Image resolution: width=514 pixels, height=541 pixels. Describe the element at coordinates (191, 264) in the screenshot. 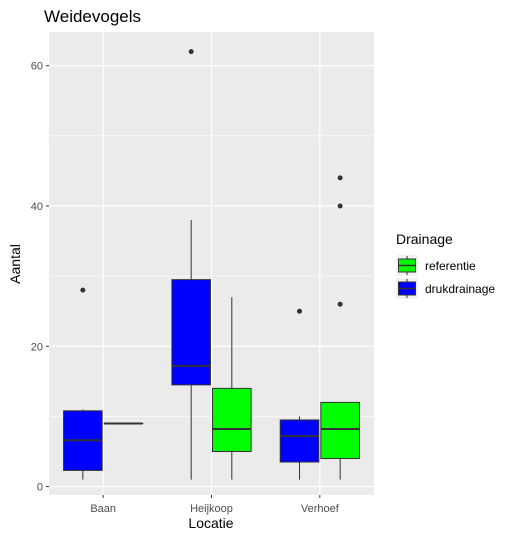

I see `box-drukdrainage-heijkoop` at that location.